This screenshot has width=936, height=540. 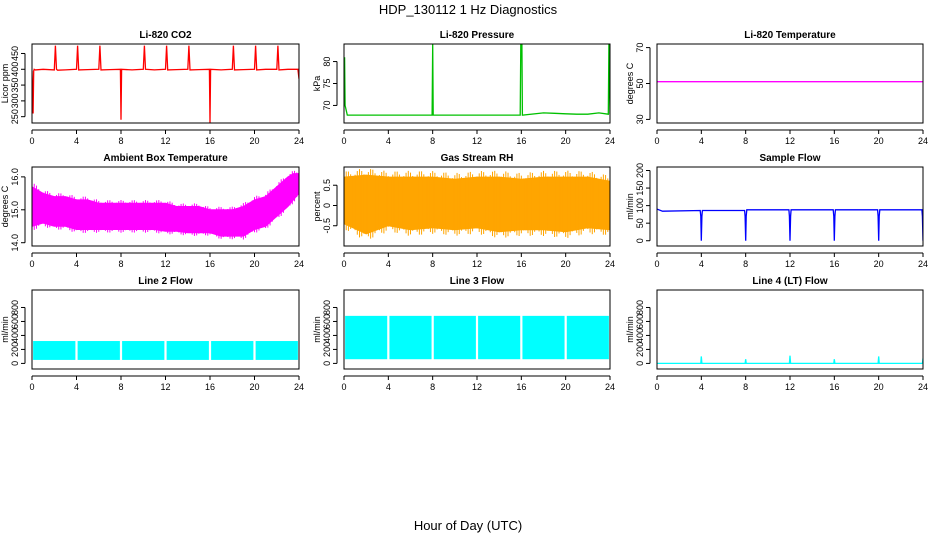 I want to click on y-tick-label: 15.0, so click(x=15, y=210).